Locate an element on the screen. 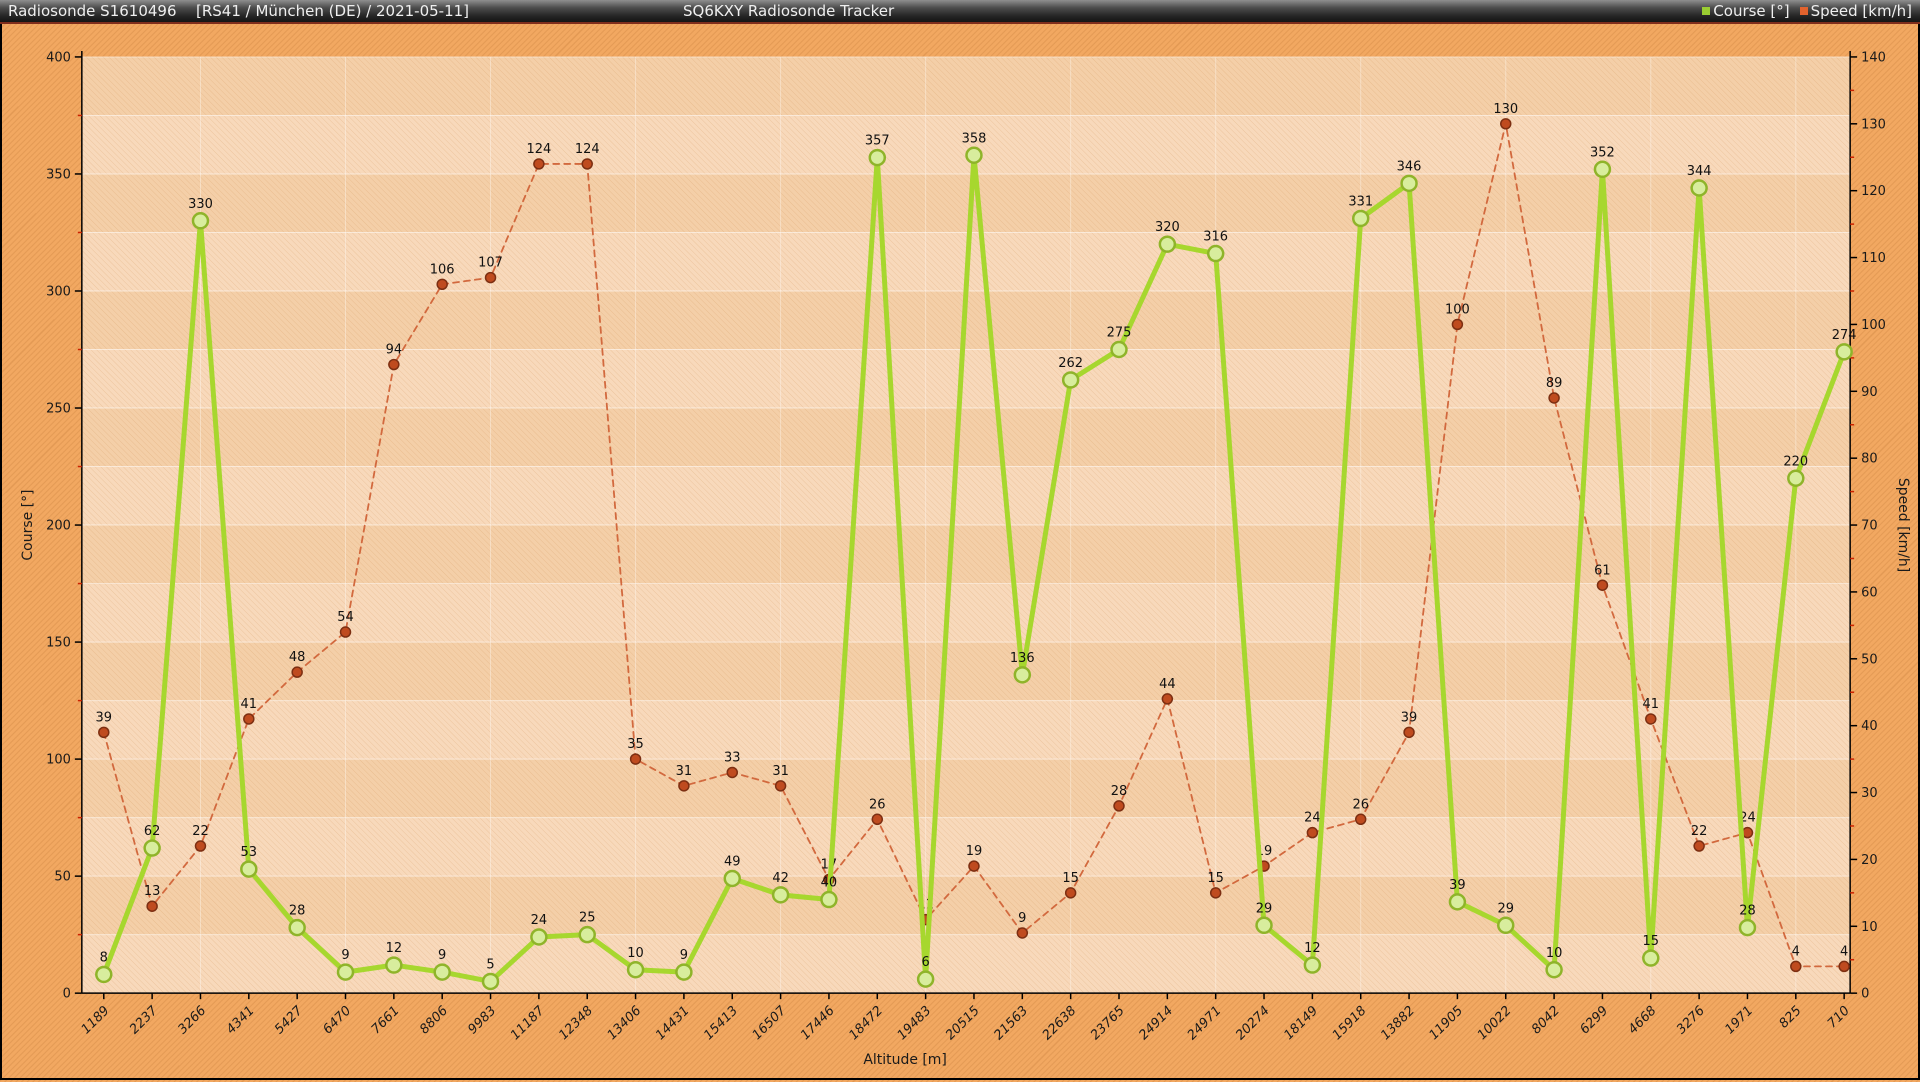 The width and height of the screenshot is (1920, 1082). data-label: 130 is located at coordinates (1505, 109).